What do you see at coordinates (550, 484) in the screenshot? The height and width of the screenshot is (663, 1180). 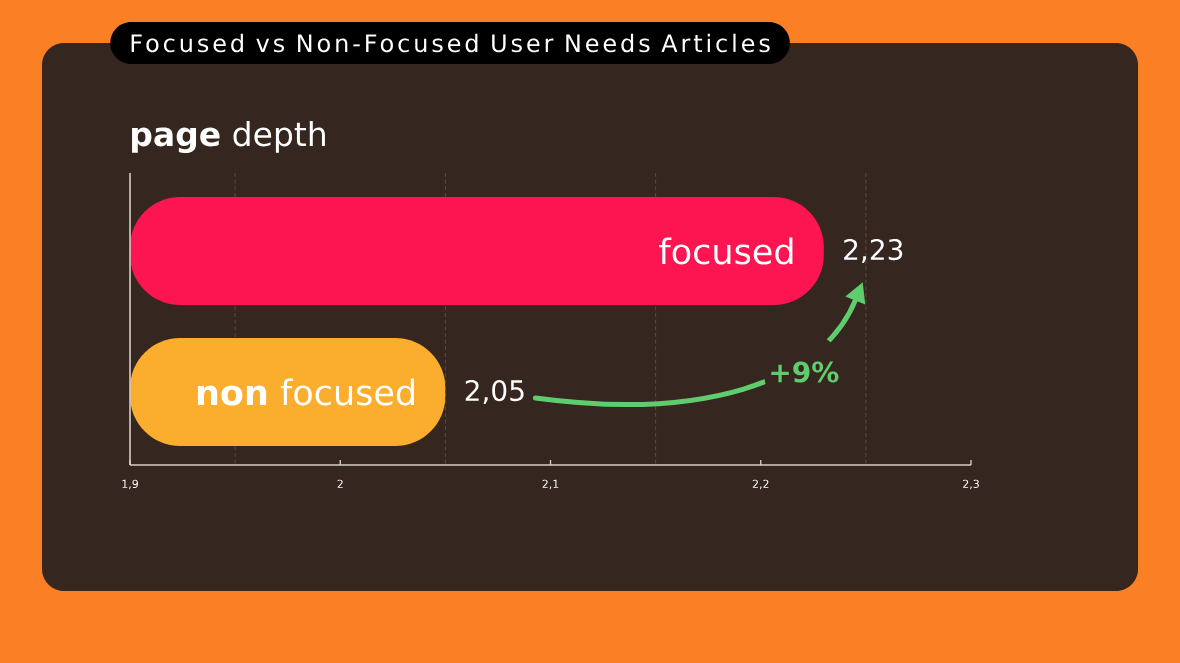 I see `x-tick-label: 2,1` at bounding box center [550, 484].